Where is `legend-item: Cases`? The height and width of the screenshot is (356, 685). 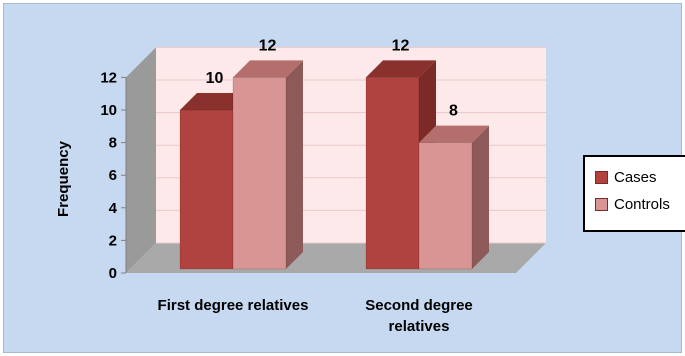
legend-item: Cases is located at coordinates (626, 177).